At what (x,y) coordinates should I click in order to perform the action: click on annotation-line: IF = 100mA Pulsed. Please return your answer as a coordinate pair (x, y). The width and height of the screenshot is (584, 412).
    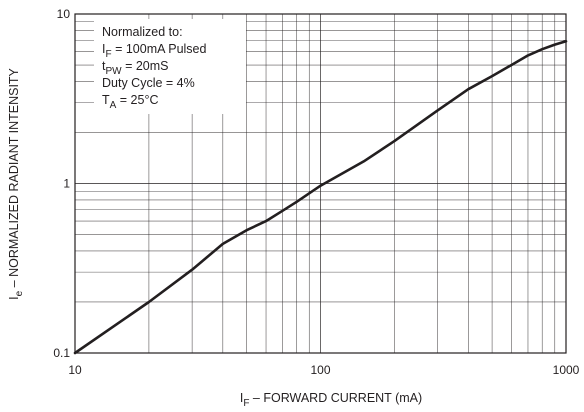
    Looking at the image, I should click on (154, 51).